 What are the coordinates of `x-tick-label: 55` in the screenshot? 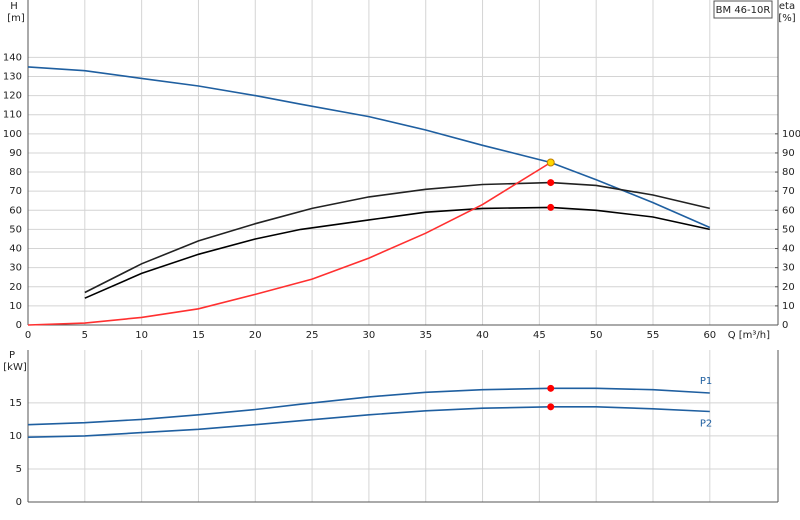 It's located at (653, 335).